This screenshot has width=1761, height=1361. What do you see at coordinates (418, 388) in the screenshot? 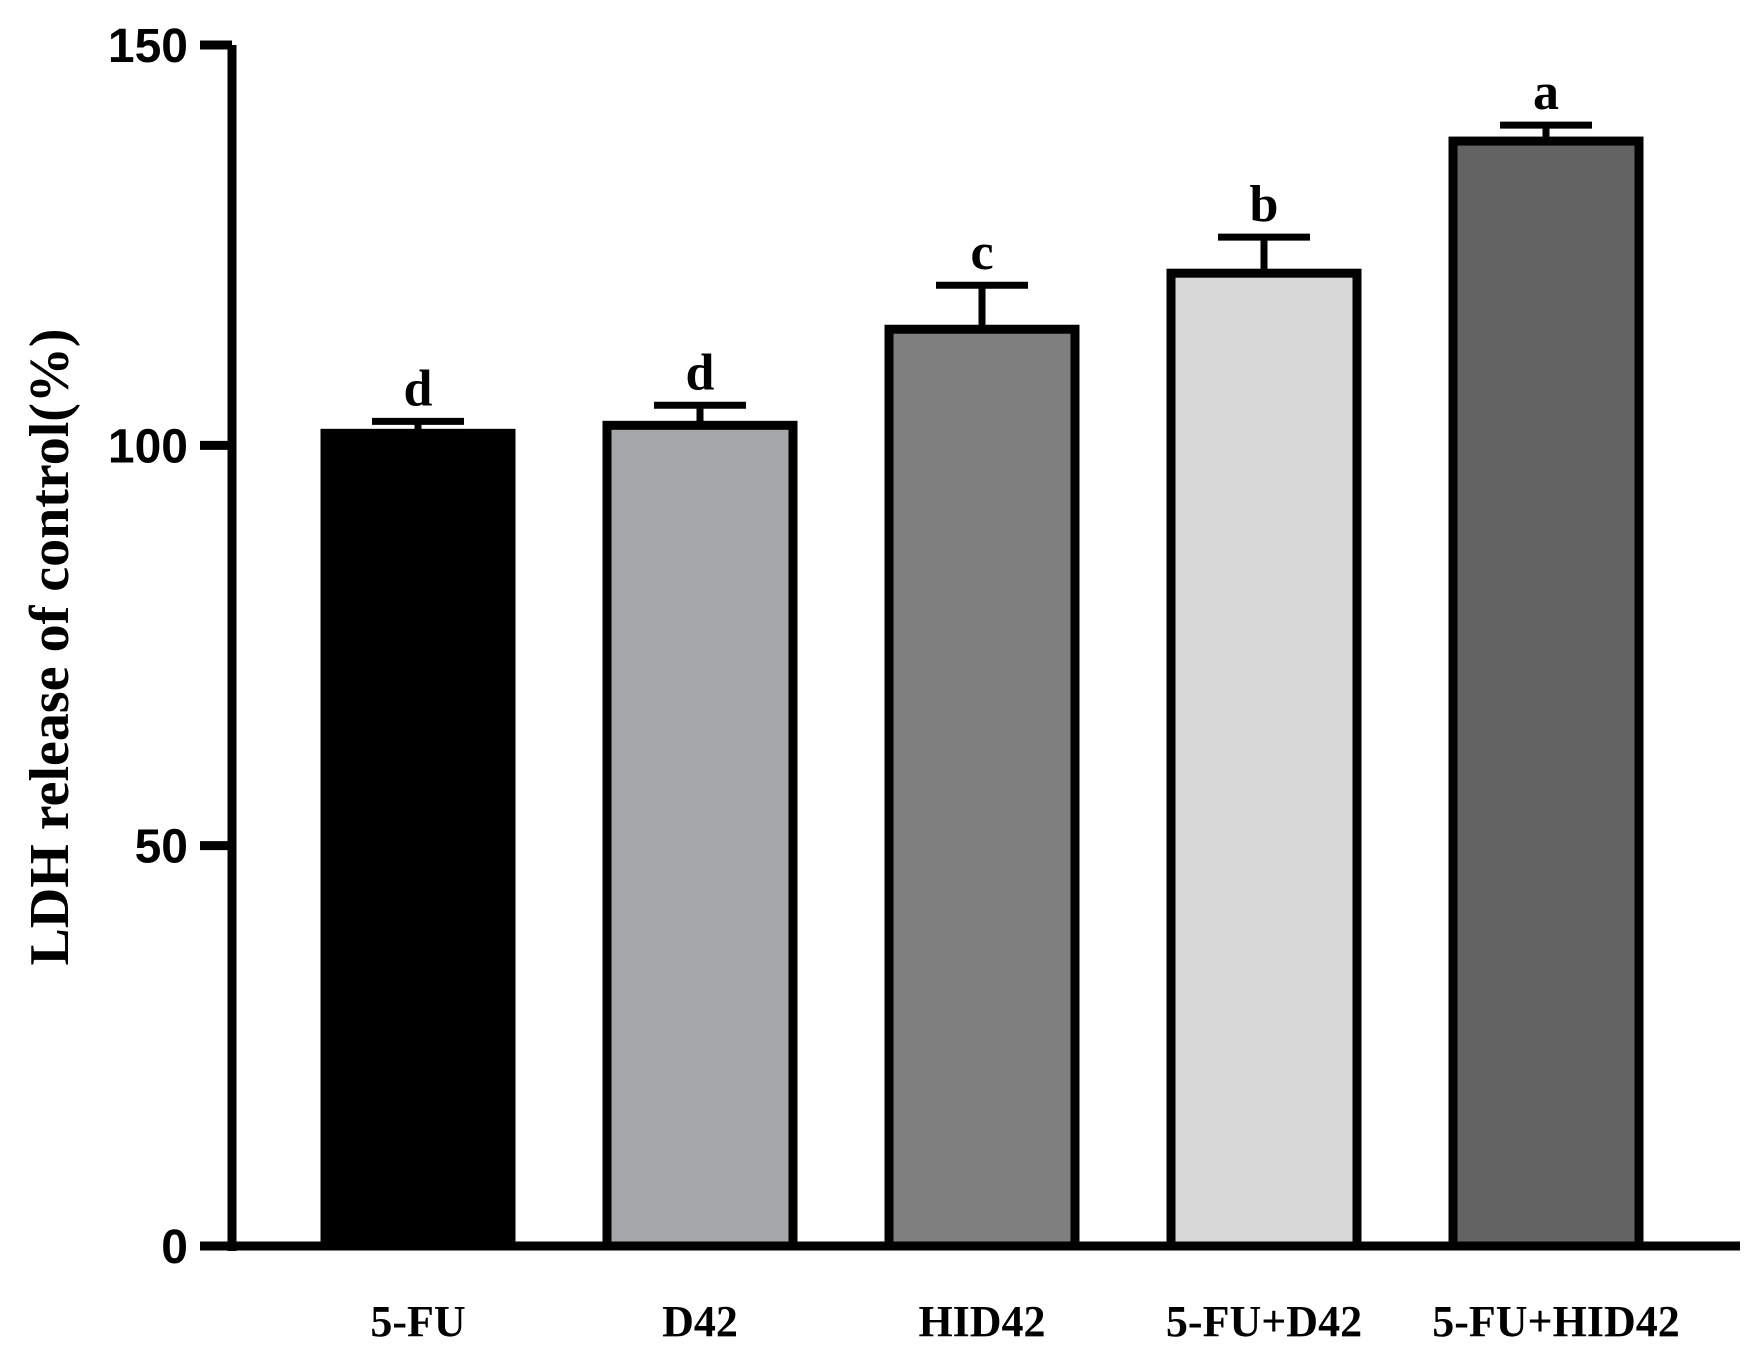
I see `significance-letter-0: d` at bounding box center [418, 388].